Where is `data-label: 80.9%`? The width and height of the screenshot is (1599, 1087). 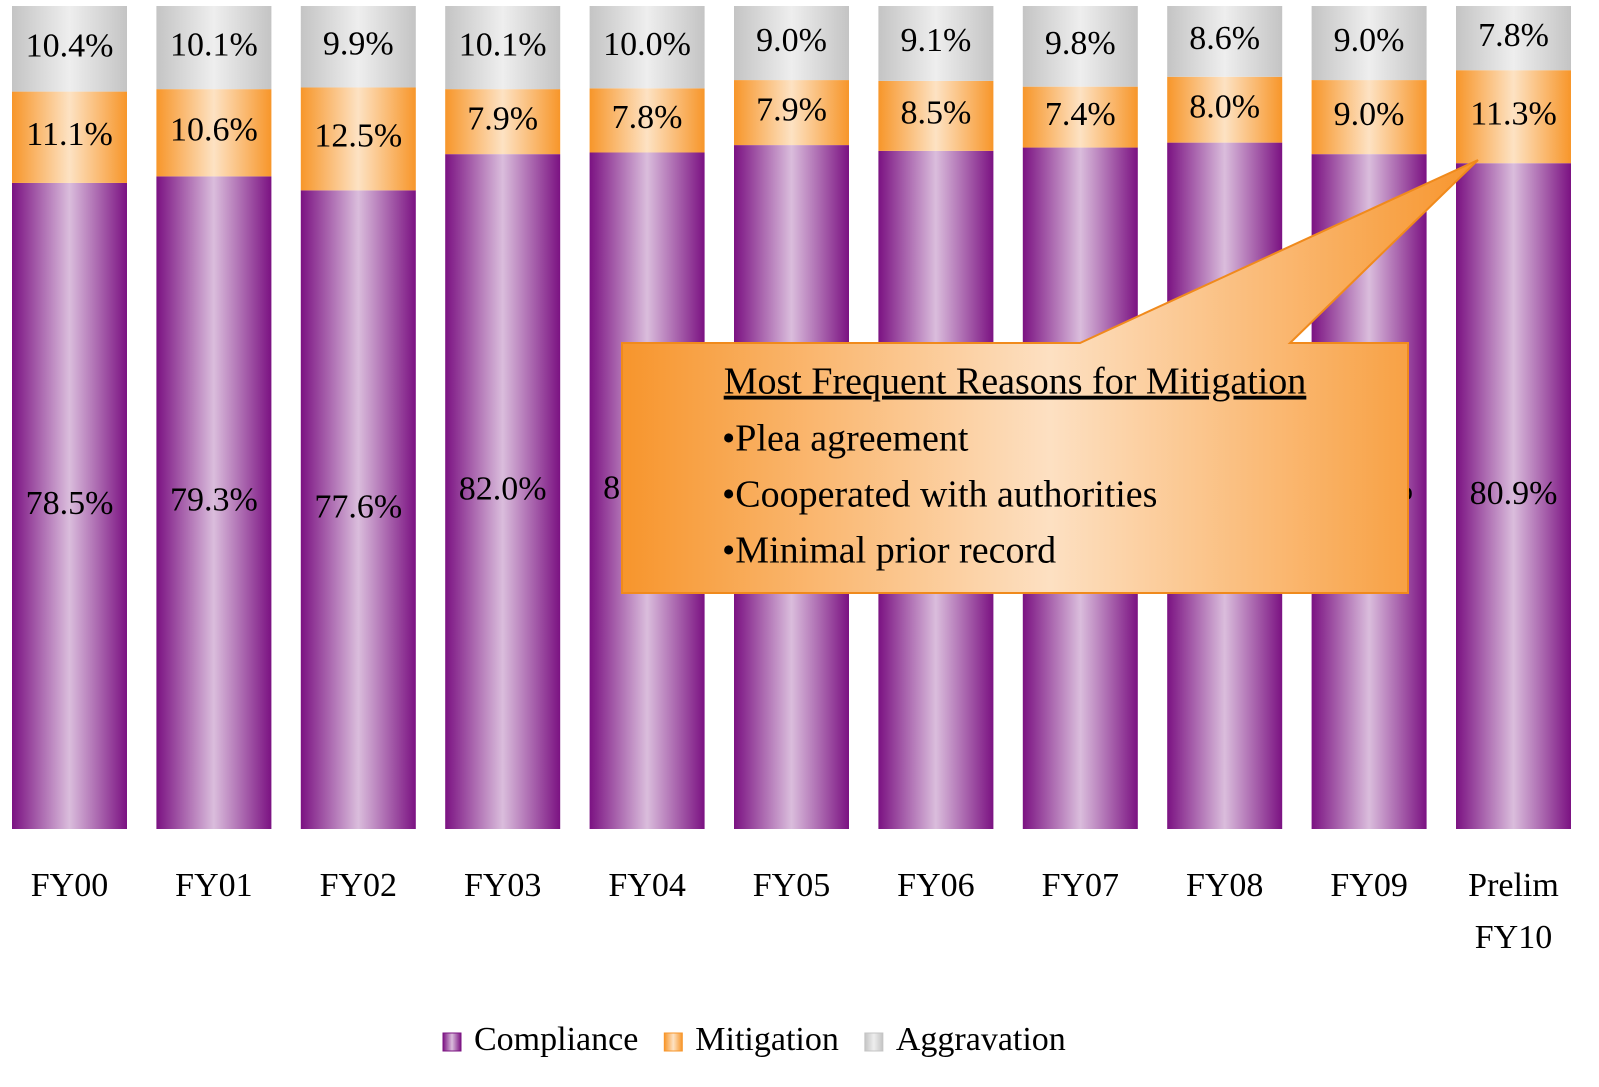
data-label: 80.9% is located at coordinates (1514, 493).